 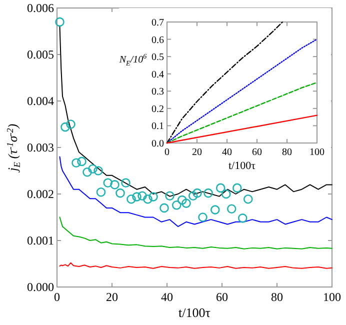 What do you see at coordinates (40, 101) in the screenshot?
I see `y-tick-label: 0.004` at bounding box center [40, 101].